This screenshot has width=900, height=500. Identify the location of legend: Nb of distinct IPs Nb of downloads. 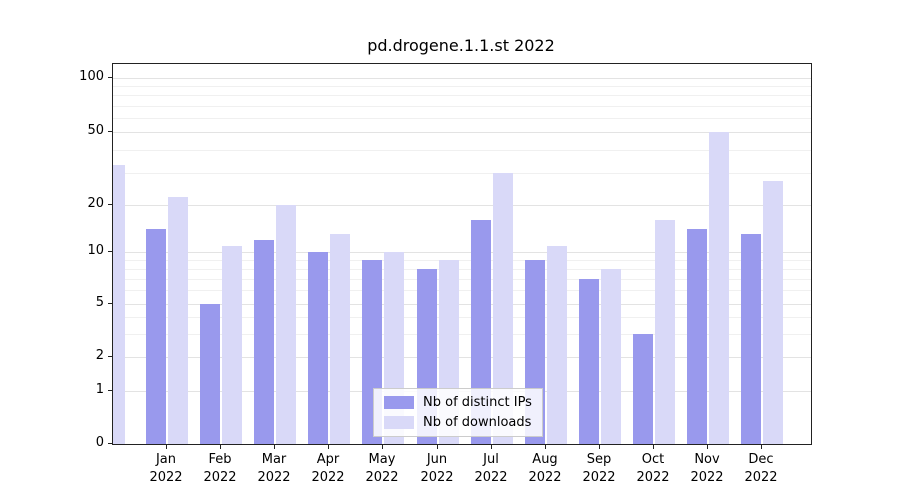
(458, 412).